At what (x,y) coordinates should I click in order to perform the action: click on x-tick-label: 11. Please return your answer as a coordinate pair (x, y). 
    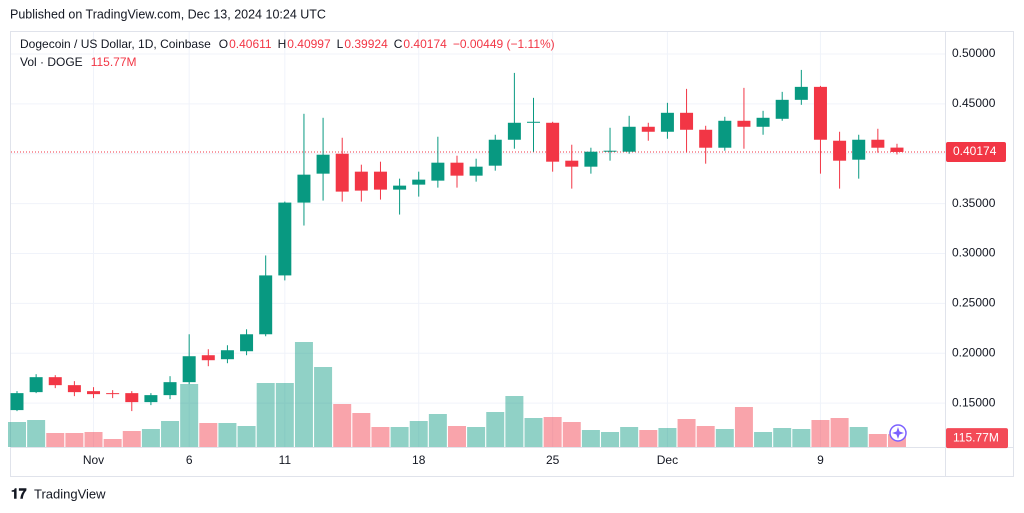
    Looking at the image, I should click on (285, 460).